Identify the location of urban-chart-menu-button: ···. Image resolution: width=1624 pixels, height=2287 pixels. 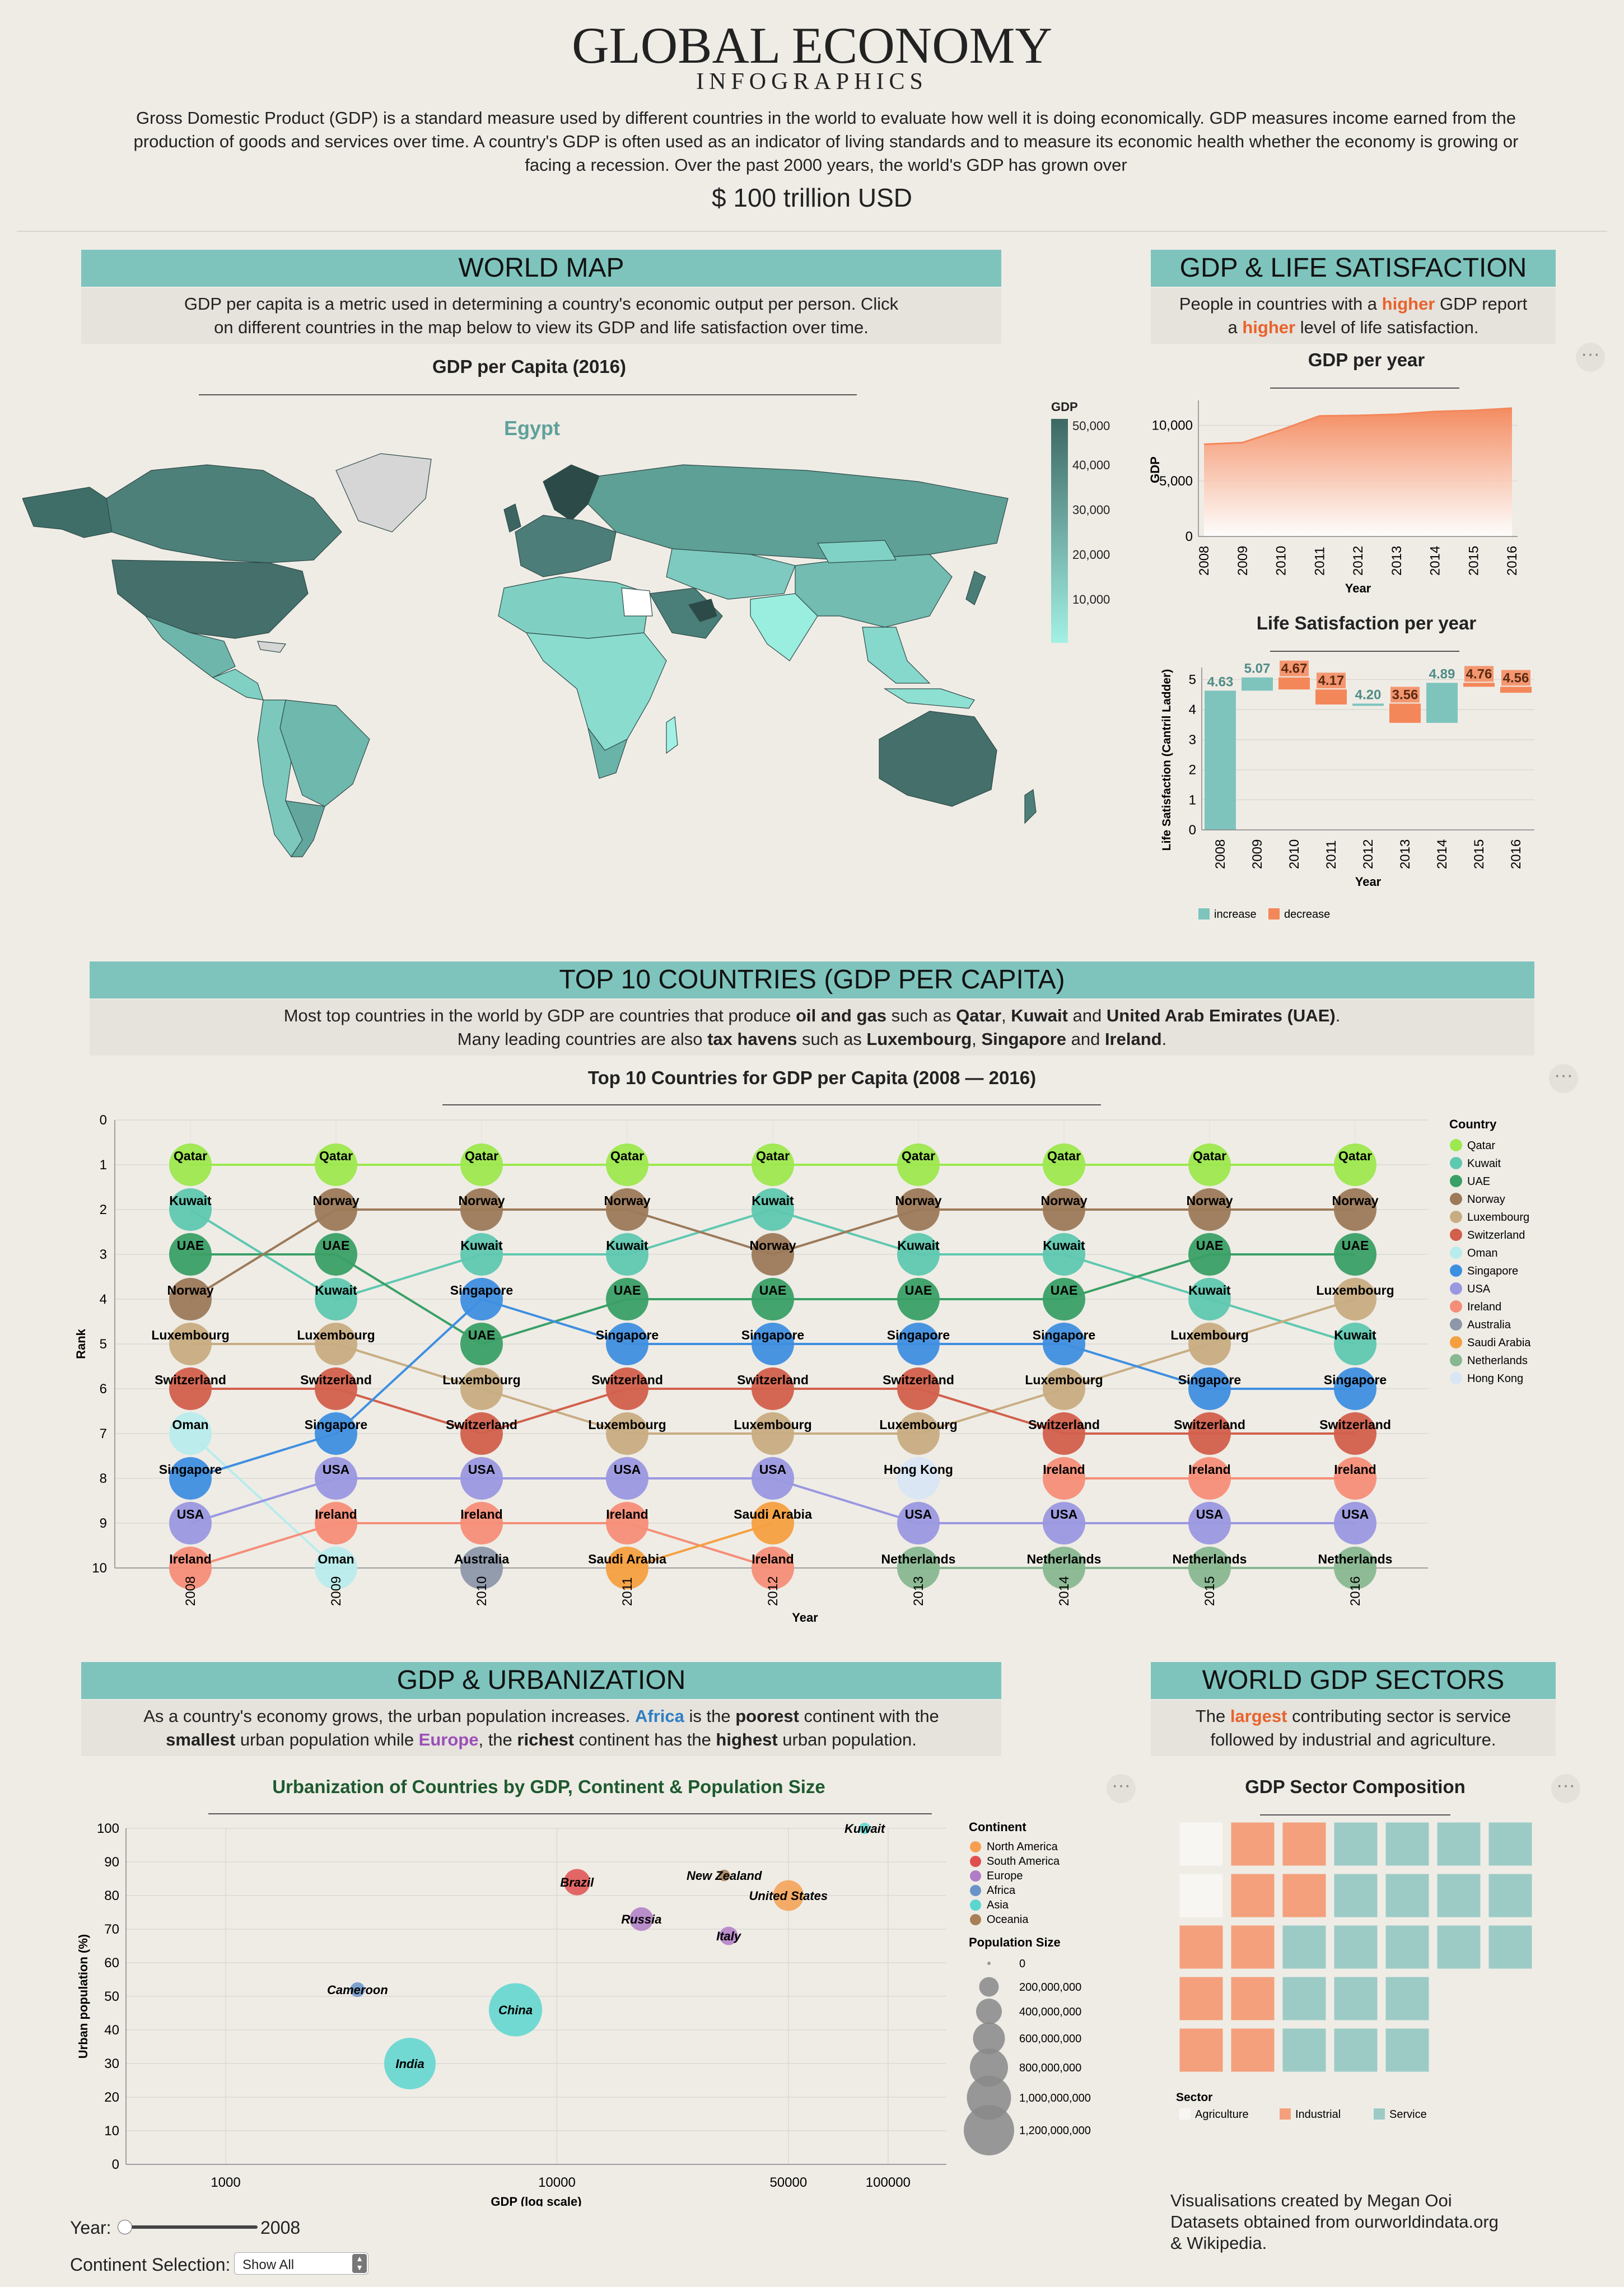
(1122, 1788).